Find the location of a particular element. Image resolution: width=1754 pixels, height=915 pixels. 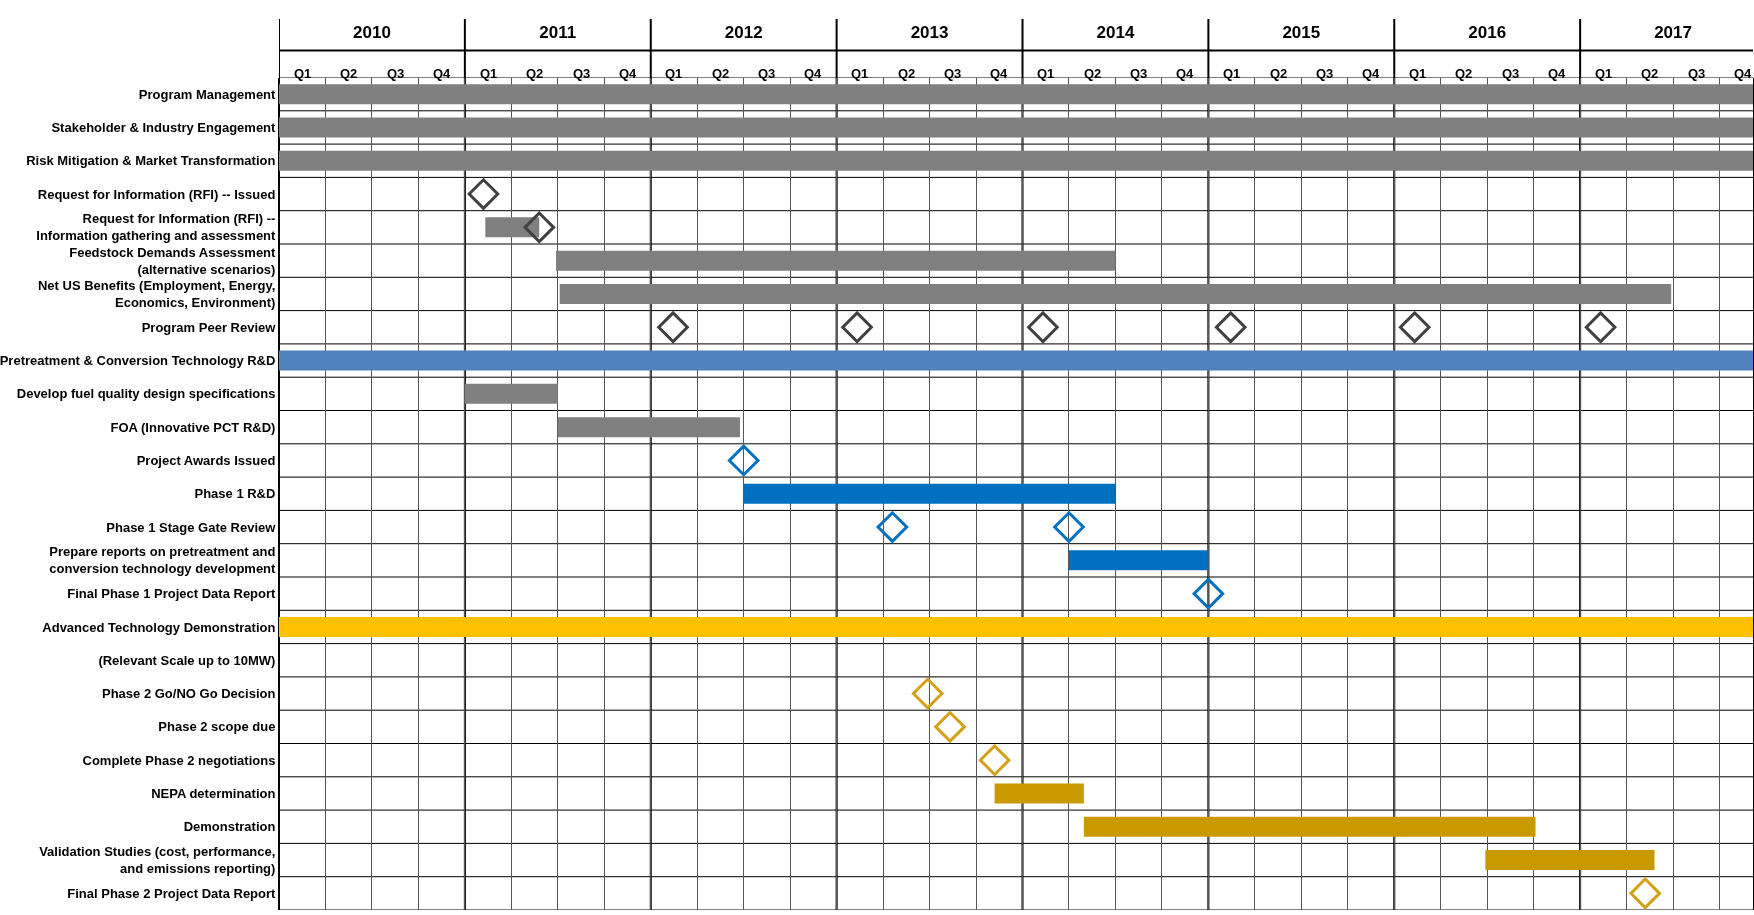

x-tick-label: 2016 is located at coordinates (1487, 33).